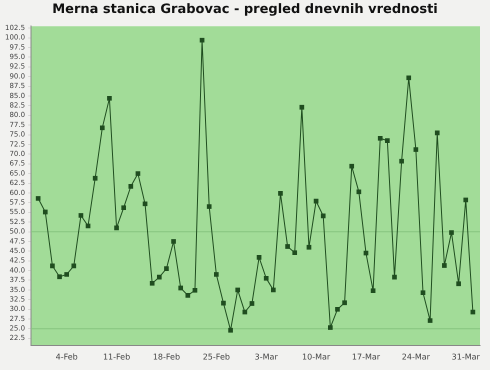 The image size is (490, 370). I want to click on x-tick-label: 17-Mar, so click(366, 357).